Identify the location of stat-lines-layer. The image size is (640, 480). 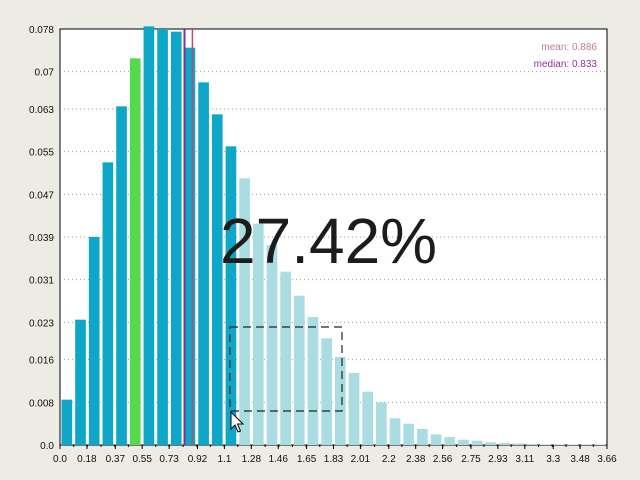
(188, 237).